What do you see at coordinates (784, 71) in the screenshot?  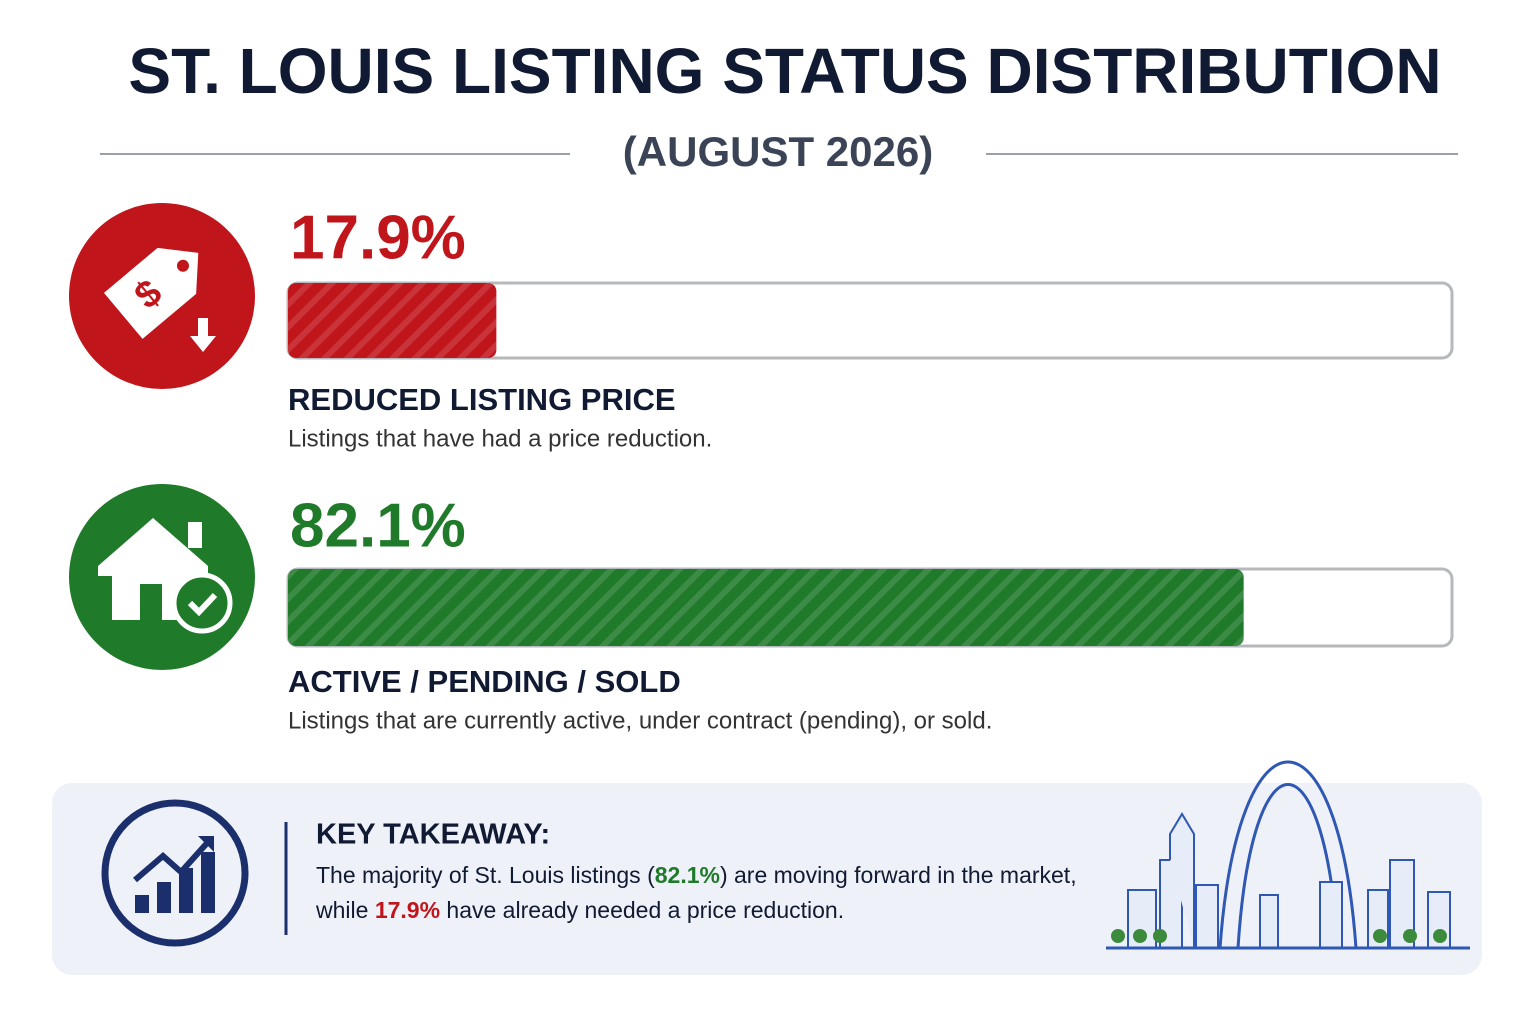 I see `chart-title: ST. LOUIS LISTING STATUS DISTRIBUTION` at bounding box center [784, 71].